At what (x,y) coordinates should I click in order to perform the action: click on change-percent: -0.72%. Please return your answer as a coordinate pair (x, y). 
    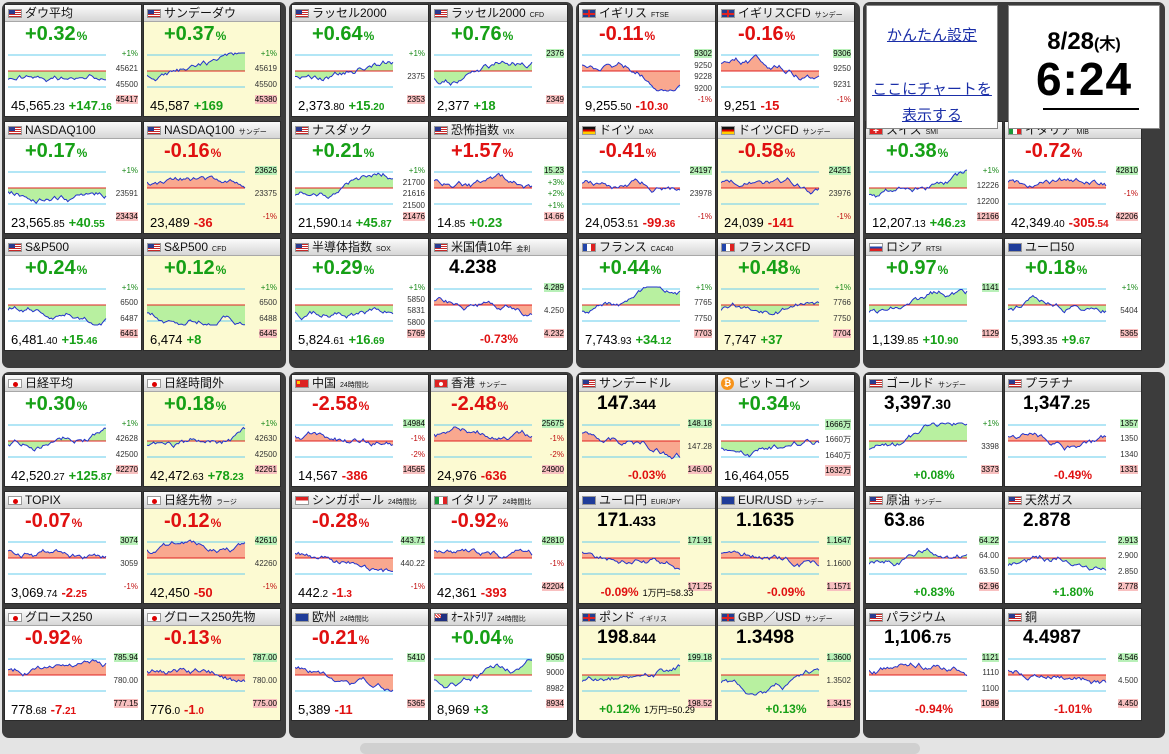
    Looking at the image, I should click on (1053, 151).